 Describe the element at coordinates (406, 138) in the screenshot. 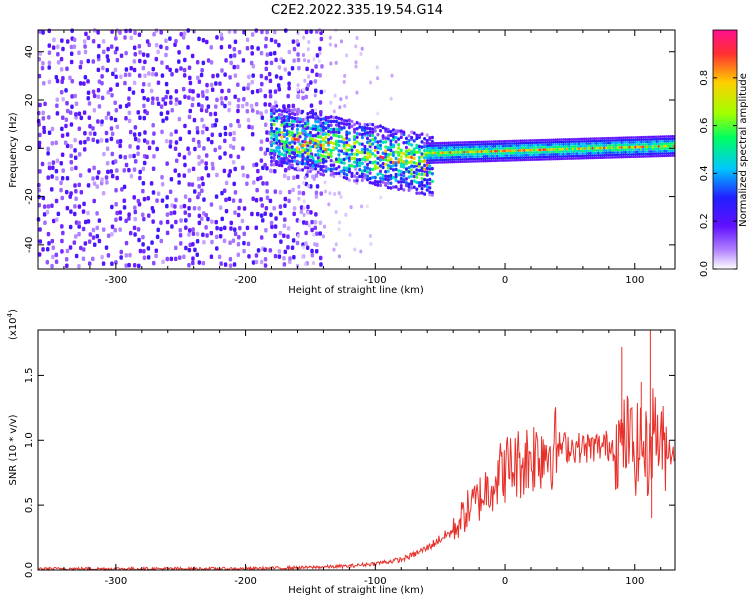

I see `heatmap-cell-1960` at that location.